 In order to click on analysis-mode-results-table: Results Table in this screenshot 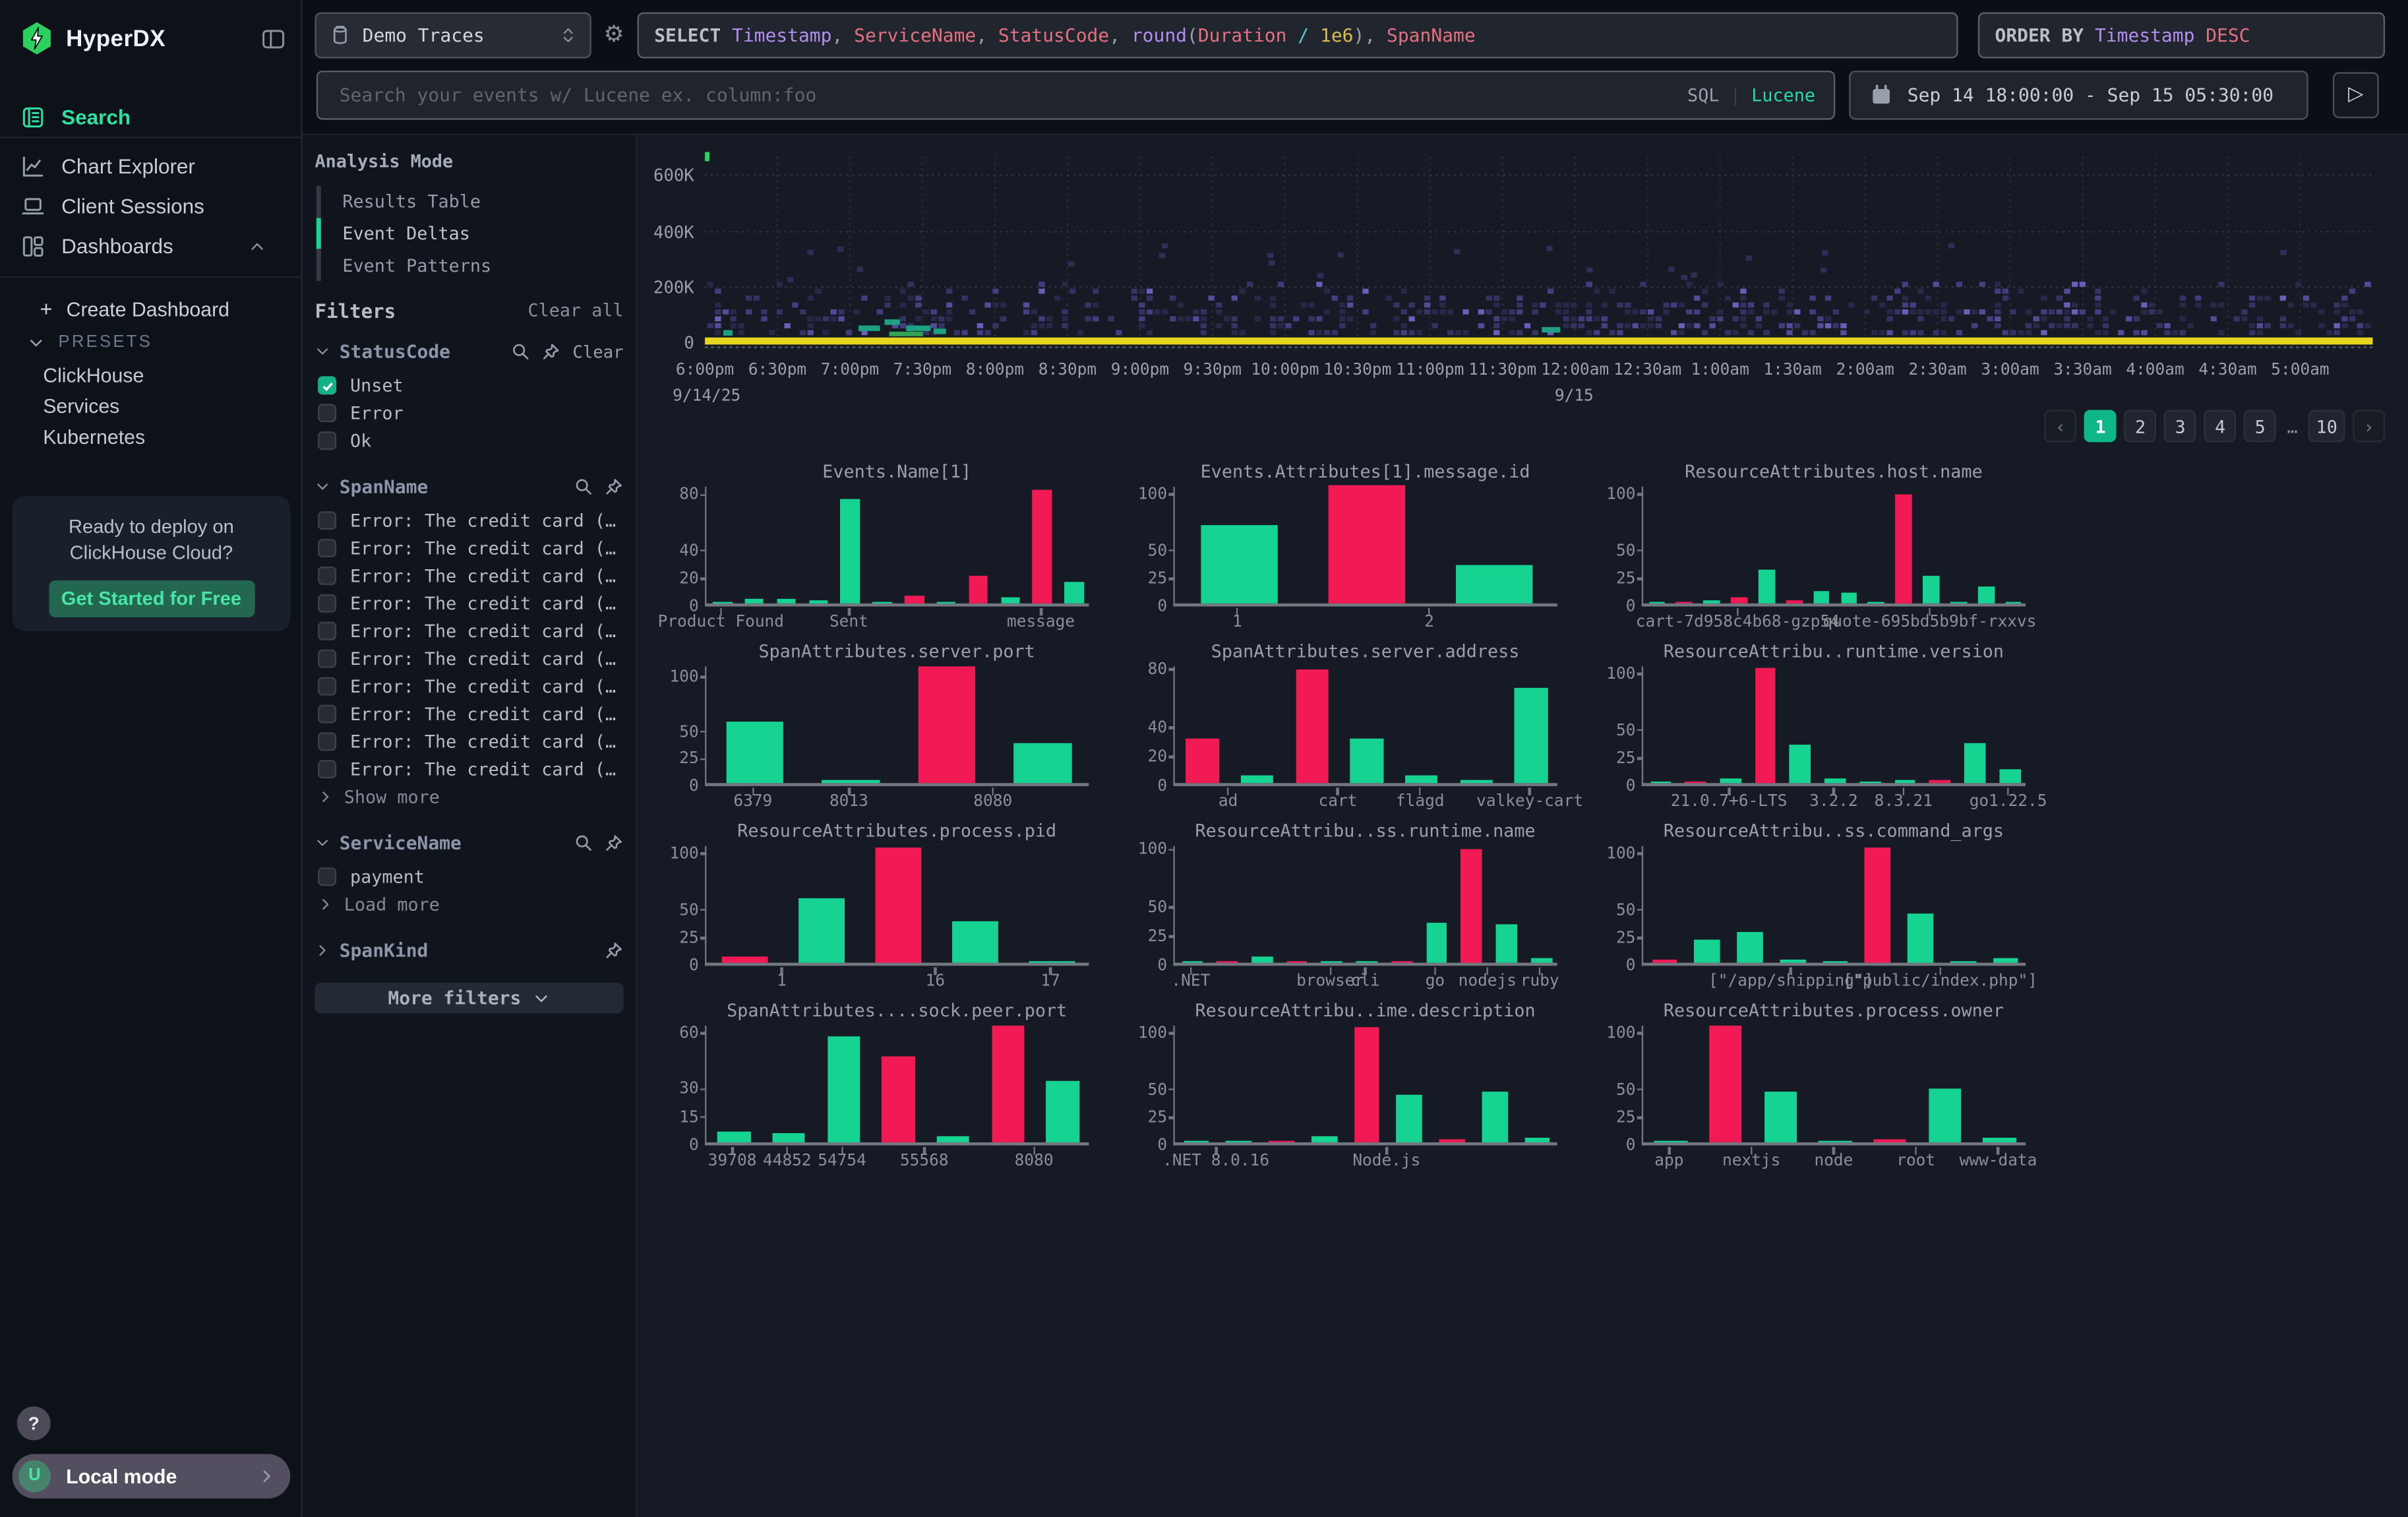, I will do `click(412, 201)`.